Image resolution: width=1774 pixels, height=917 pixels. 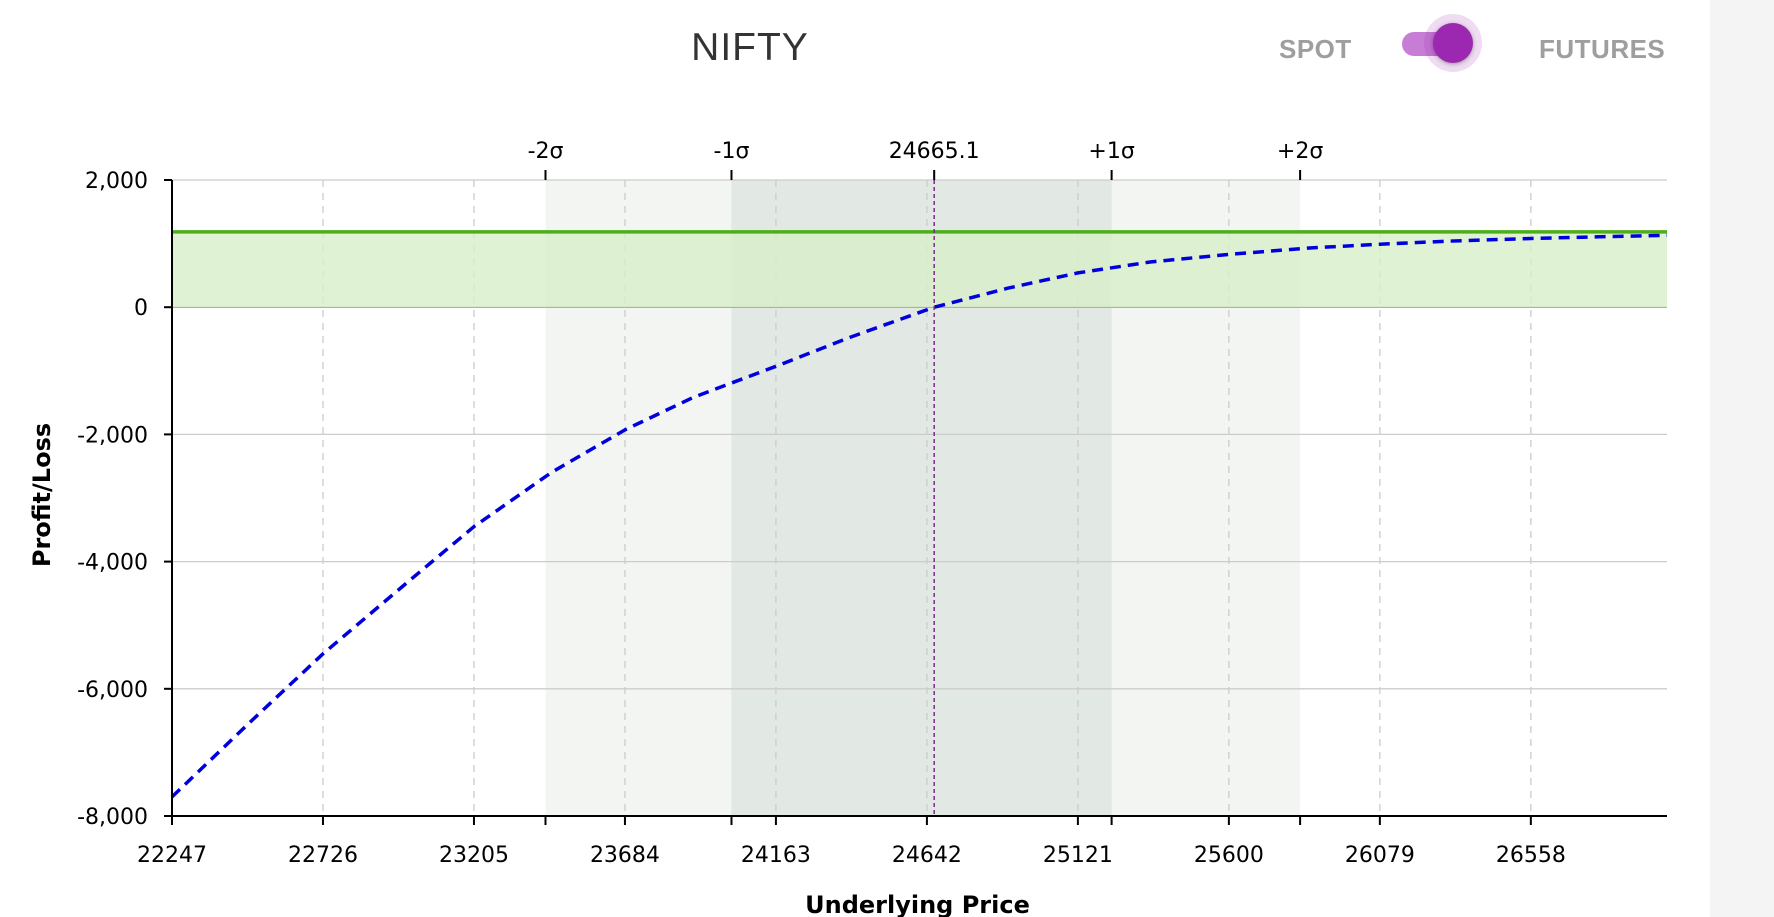 What do you see at coordinates (42, 495) in the screenshot?
I see `y-axis-title: Profit/Loss` at bounding box center [42, 495].